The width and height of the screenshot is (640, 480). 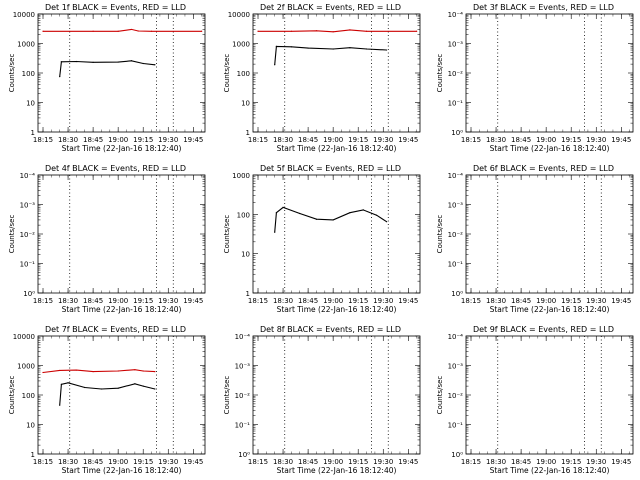 I want to click on chart-title: Det 2f BLACK = Events, RED = LLD, so click(x=330, y=7).